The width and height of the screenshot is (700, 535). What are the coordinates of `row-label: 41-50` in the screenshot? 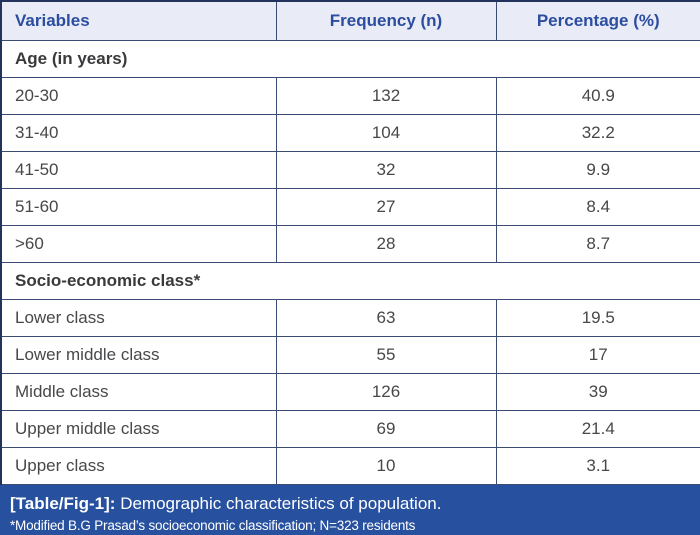 It's located at (138, 170).